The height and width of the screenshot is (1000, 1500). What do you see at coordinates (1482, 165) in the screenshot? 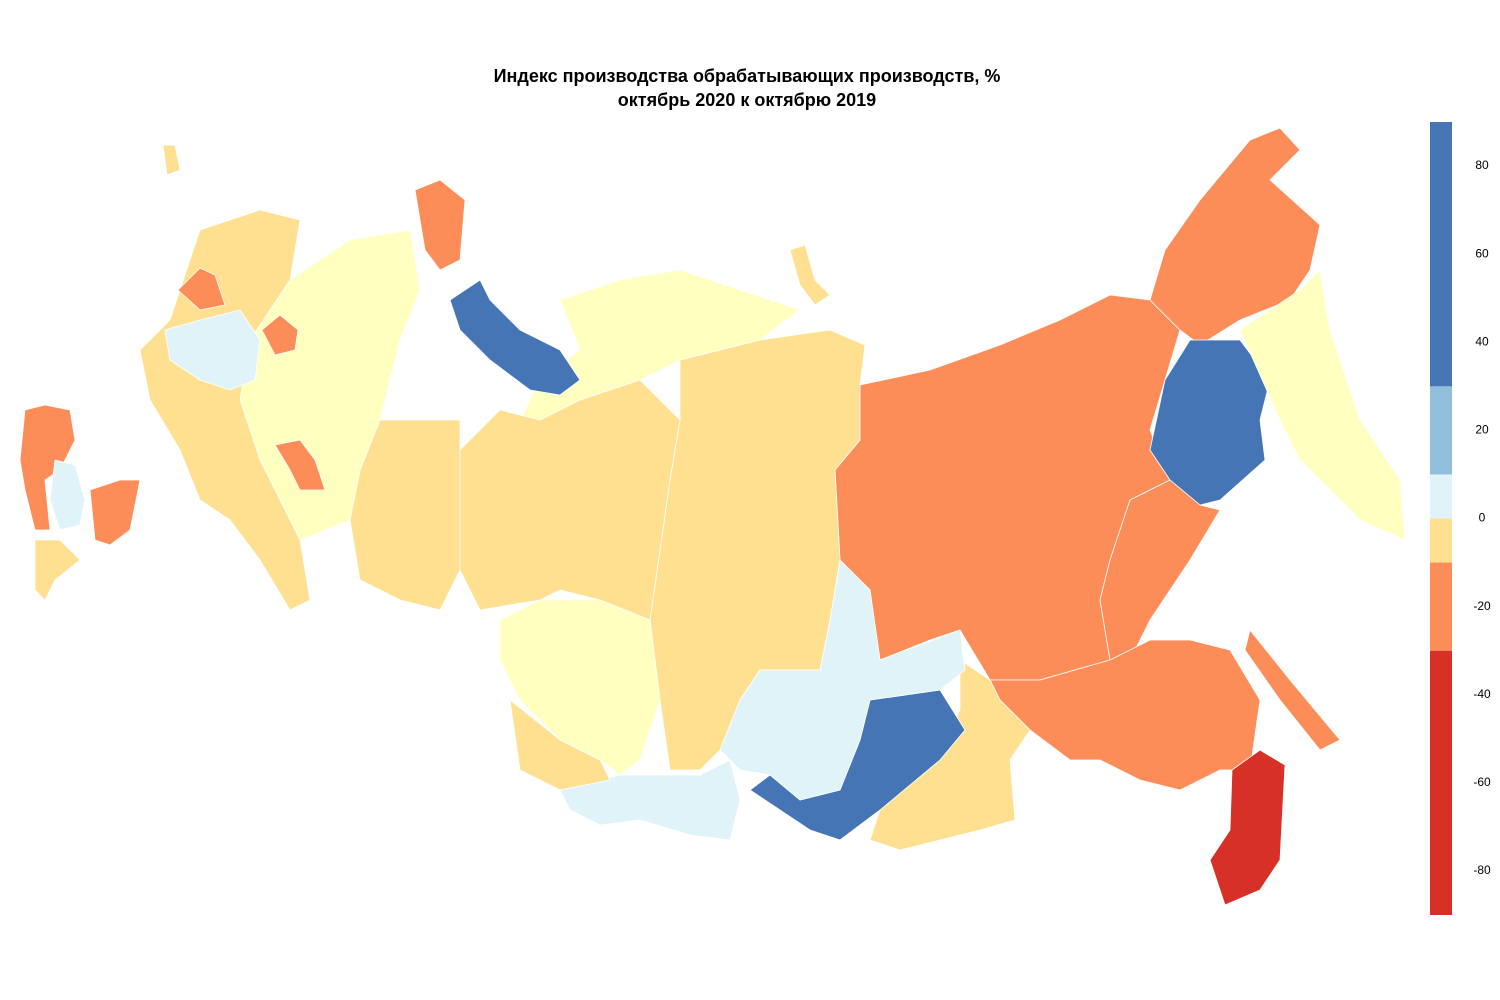
I see `colorbar-tick-label: 80` at bounding box center [1482, 165].